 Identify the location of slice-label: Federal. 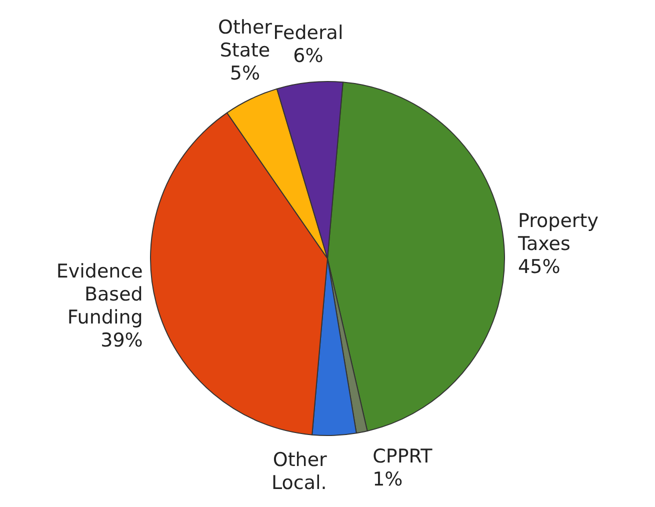
(308, 33).